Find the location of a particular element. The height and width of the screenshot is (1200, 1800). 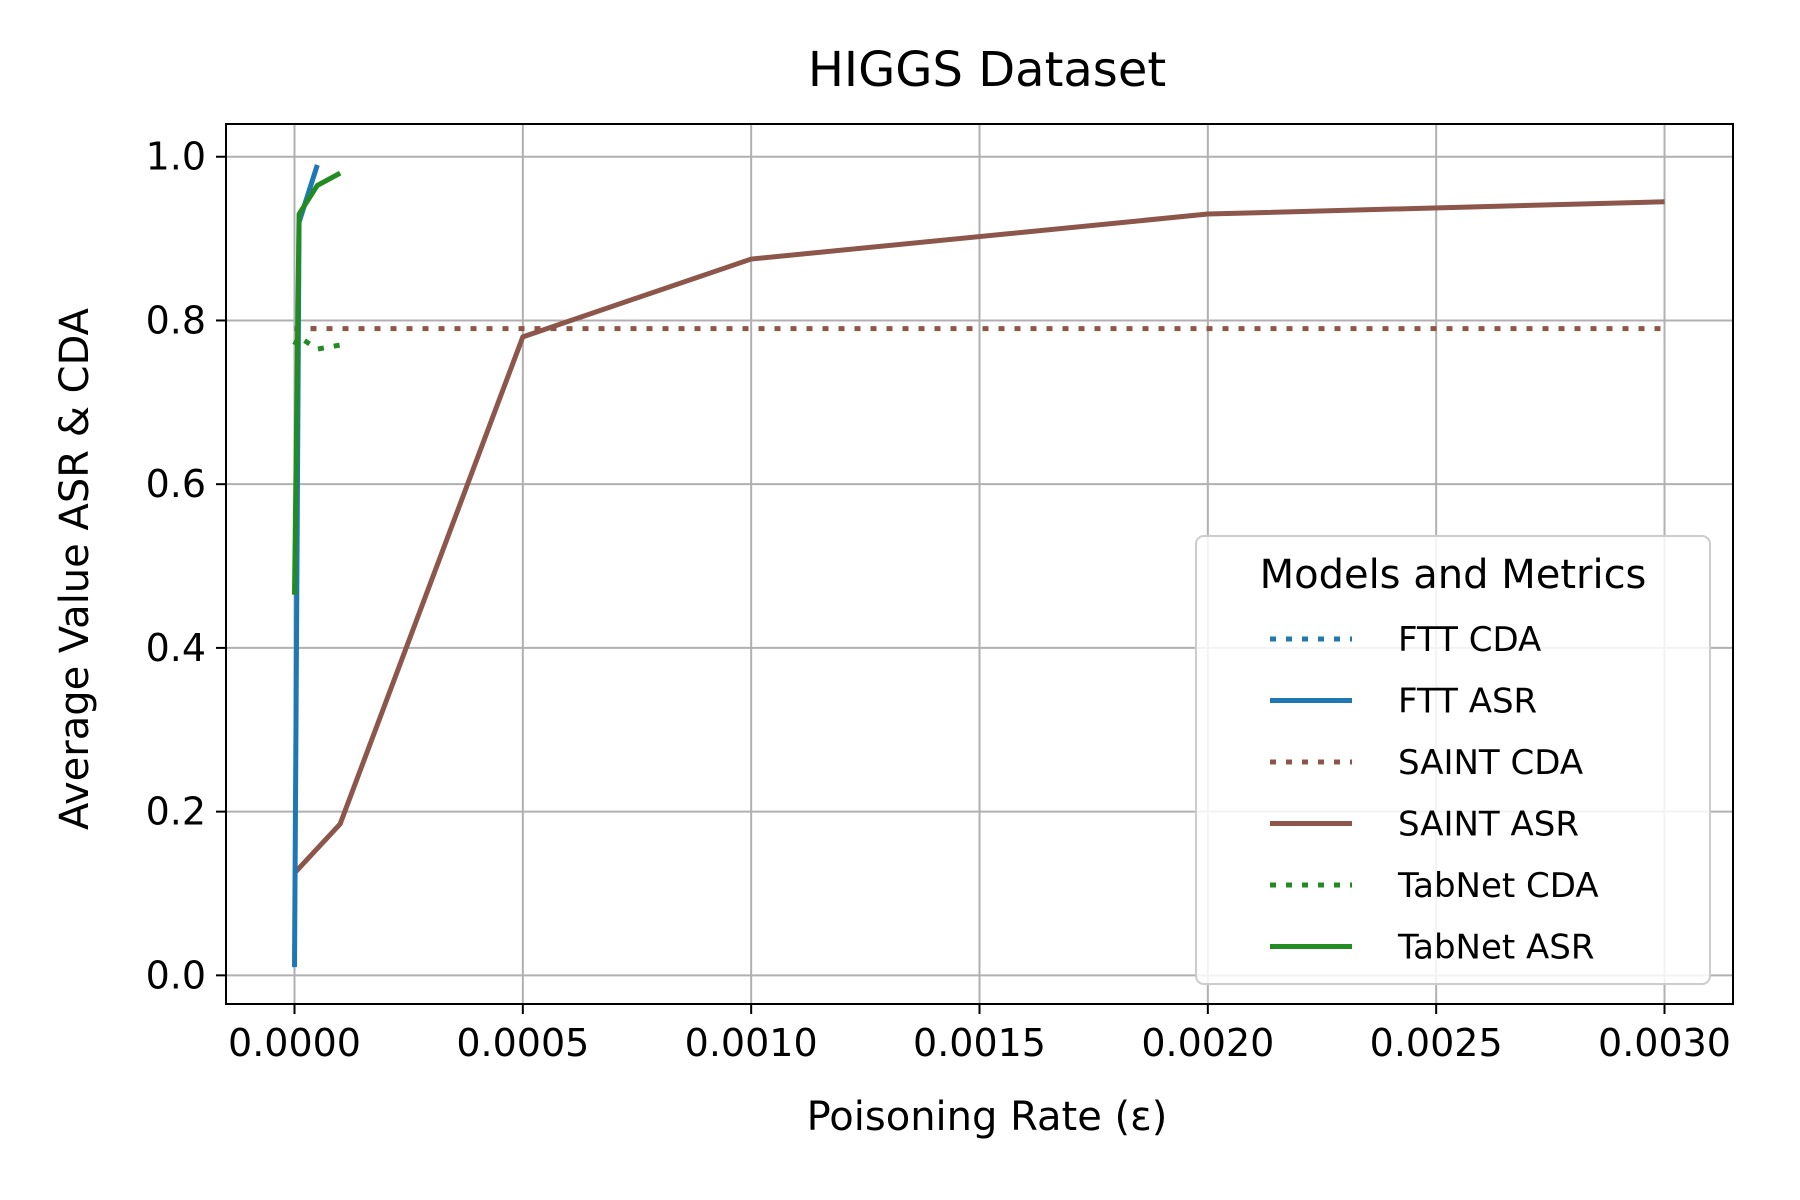

x-tick-label: 0.0025 is located at coordinates (1436, 1043).